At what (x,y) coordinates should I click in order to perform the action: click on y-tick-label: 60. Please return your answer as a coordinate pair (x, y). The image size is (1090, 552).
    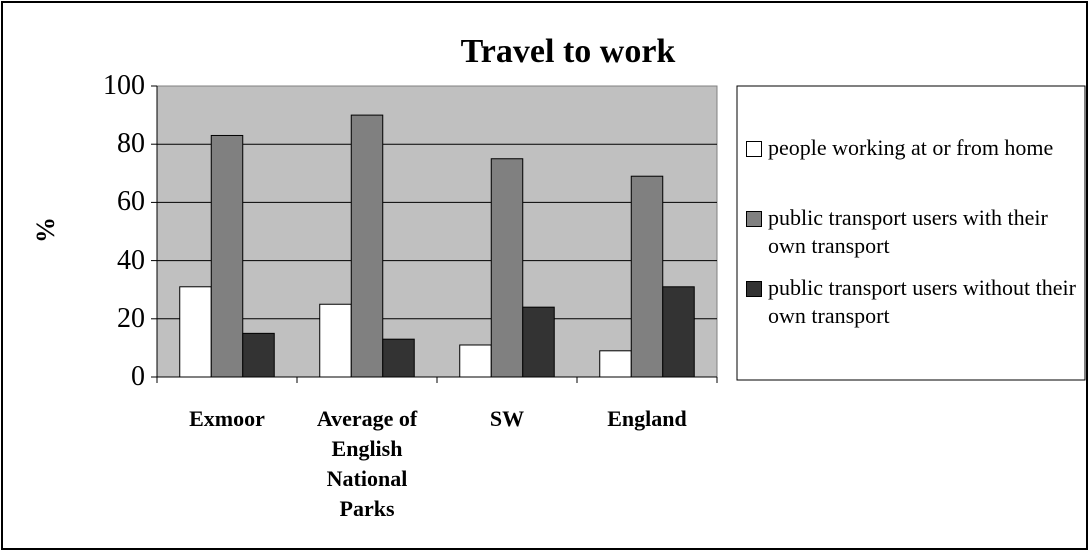
    Looking at the image, I should click on (131, 202).